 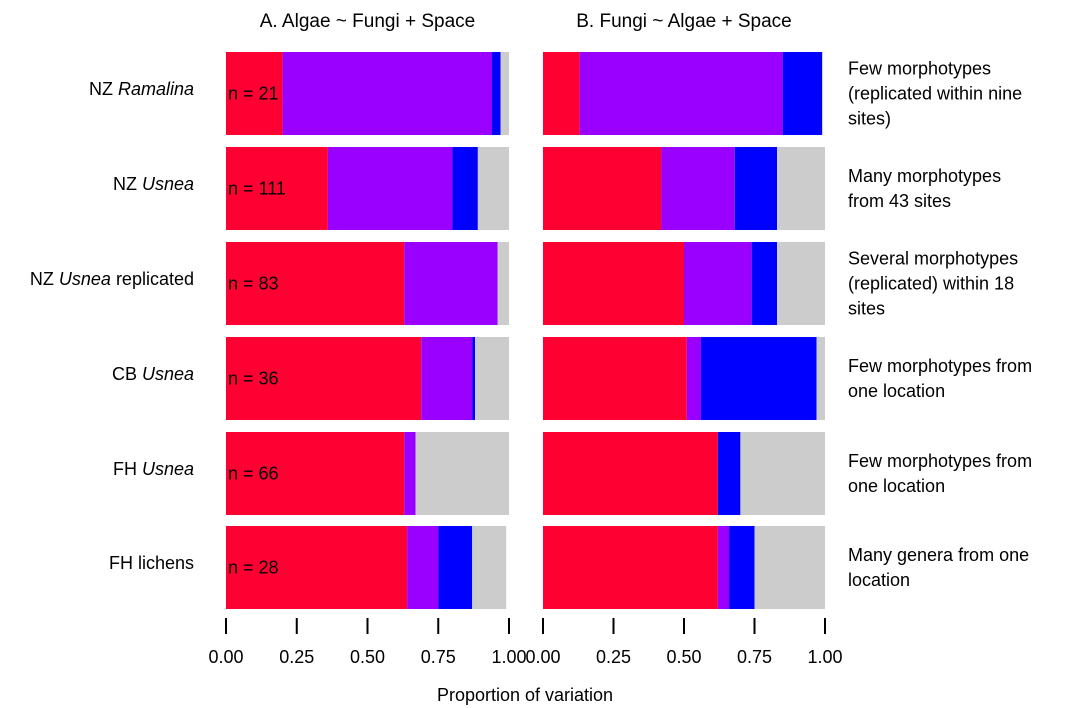 What do you see at coordinates (866, 309) in the screenshot?
I see `row-description: sites` at bounding box center [866, 309].